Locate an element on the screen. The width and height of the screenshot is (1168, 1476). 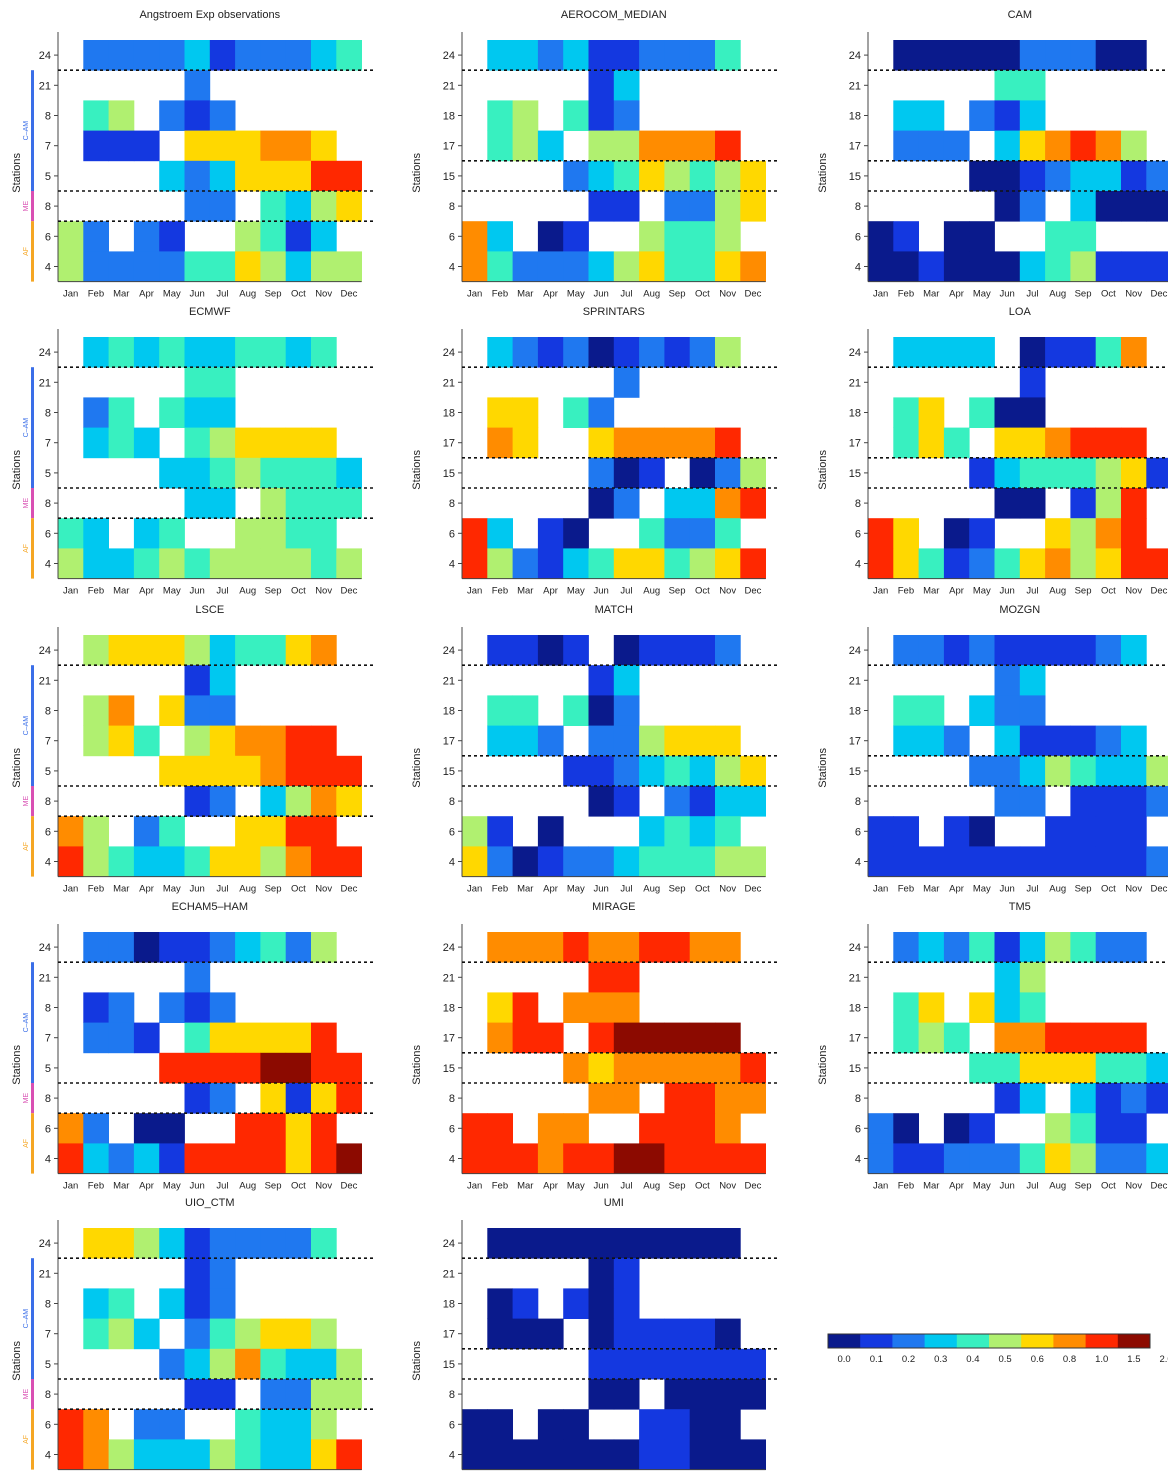
y-tick-label: 15 is located at coordinates (855, 772).